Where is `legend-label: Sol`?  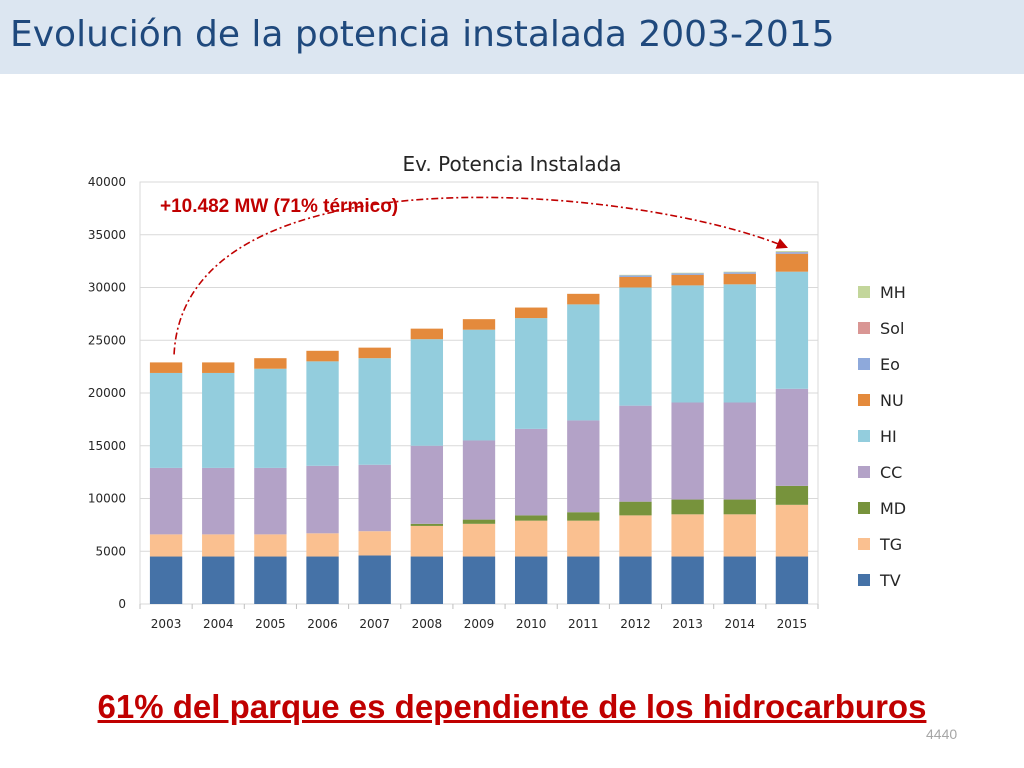 legend-label: Sol is located at coordinates (892, 328).